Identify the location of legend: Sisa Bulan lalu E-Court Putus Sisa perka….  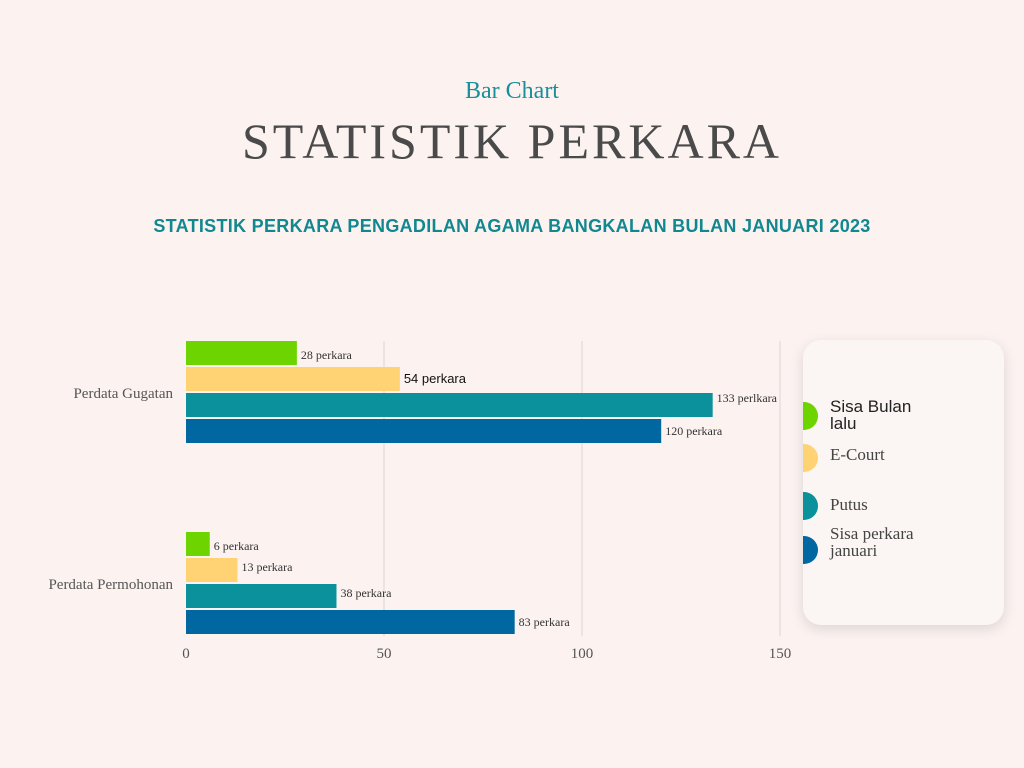
(903, 482).